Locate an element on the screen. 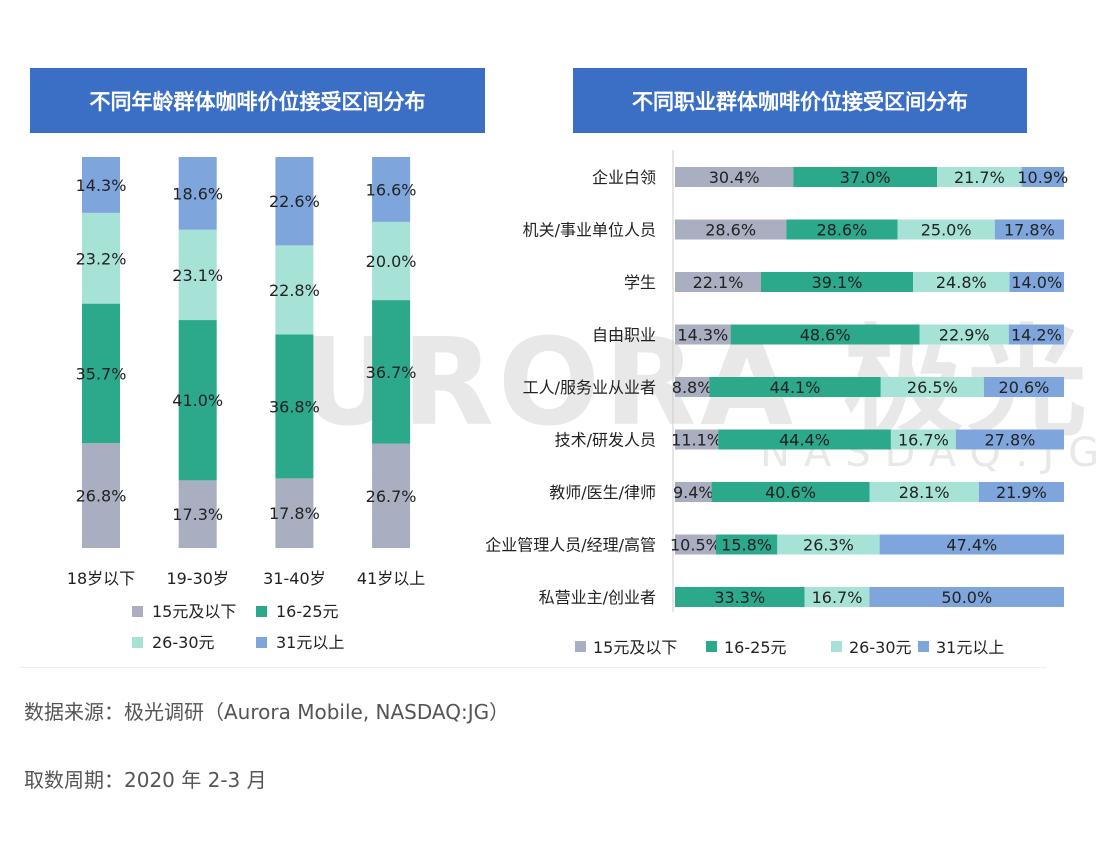 The width and height of the screenshot is (1106, 848). data-label: 9.4% is located at coordinates (693, 492).